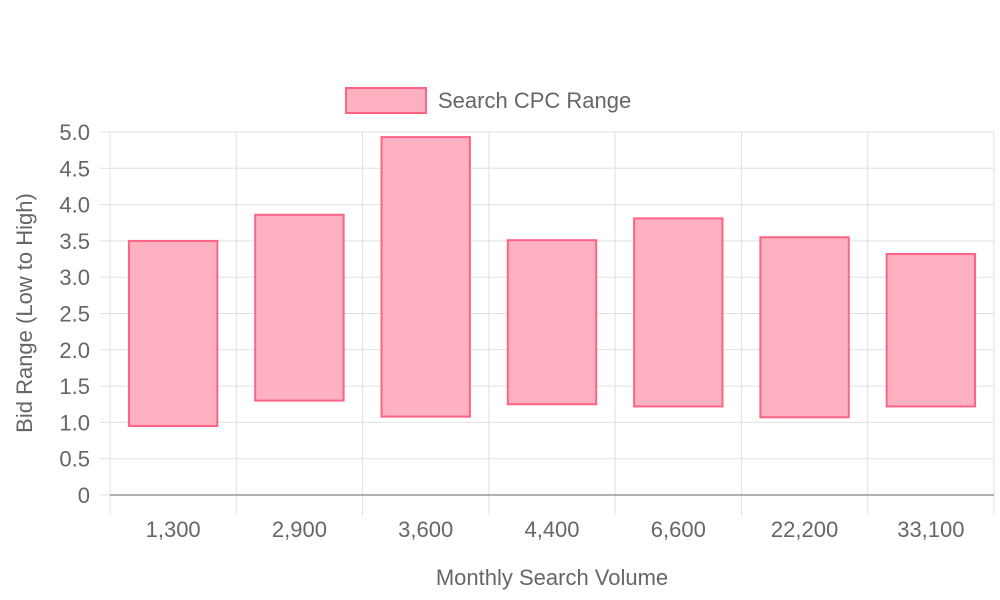 The image size is (1000, 600). What do you see at coordinates (24, 313) in the screenshot?
I see `y-axis-title: Bid Range (Low to High)` at bounding box center [24, 313].